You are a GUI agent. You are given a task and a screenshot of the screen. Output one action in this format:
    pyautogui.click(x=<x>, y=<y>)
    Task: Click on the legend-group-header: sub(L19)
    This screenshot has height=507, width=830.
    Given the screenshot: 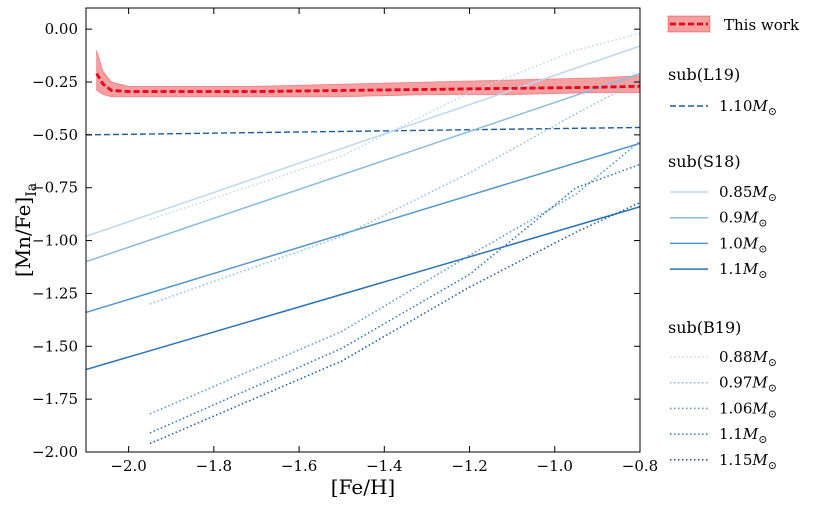 What is the action you would take?
    pyautogui.click(x=704, y=74)
    